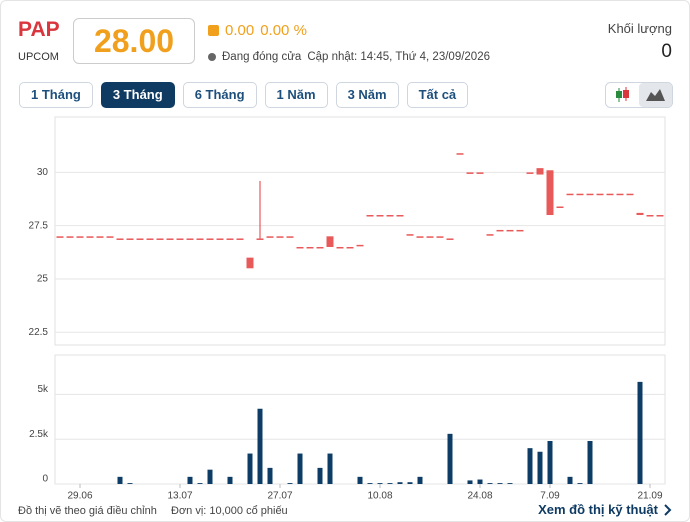 This screenshot has height=522, width=690. I want to click on y-tick-label: 5k, so click(43, 389).